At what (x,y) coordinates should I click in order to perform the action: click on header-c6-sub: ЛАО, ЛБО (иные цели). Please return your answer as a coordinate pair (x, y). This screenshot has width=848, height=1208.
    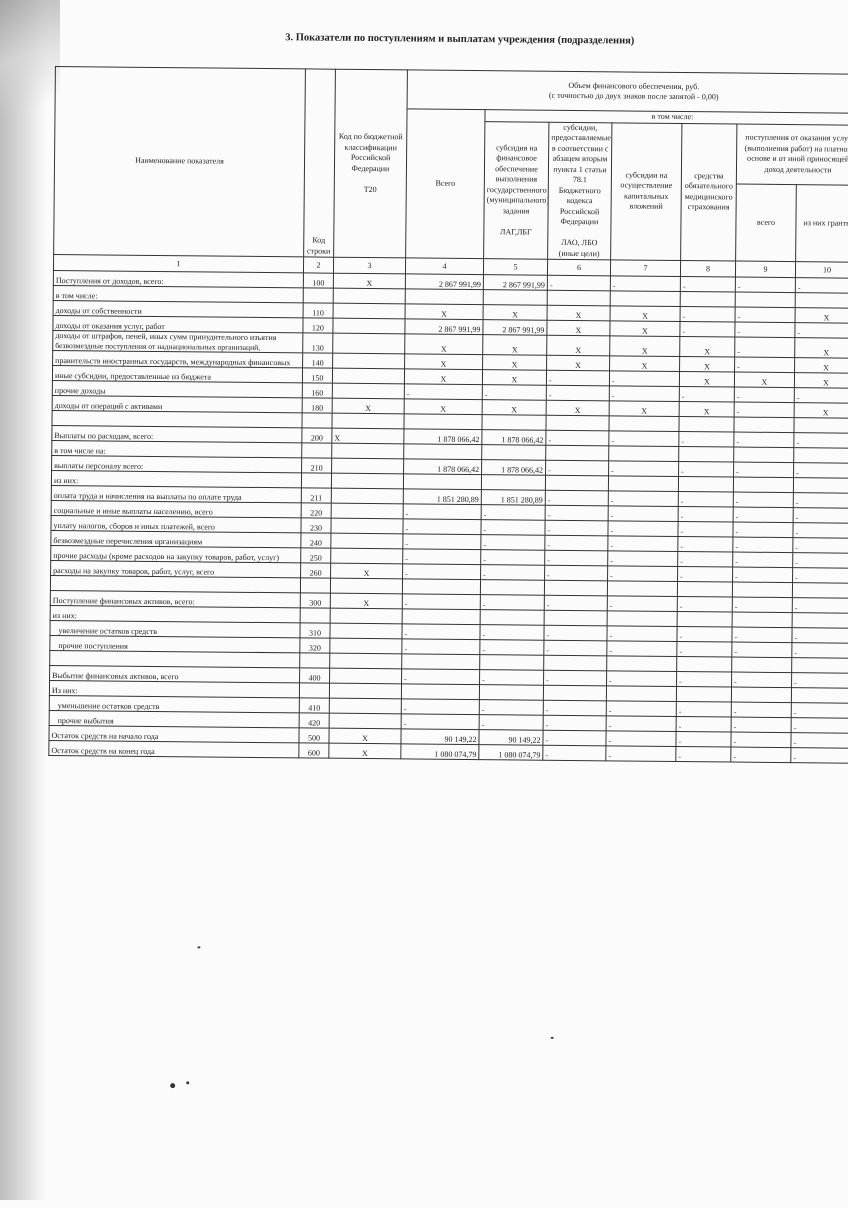
    Looking at the image, I should click on (579, 247).